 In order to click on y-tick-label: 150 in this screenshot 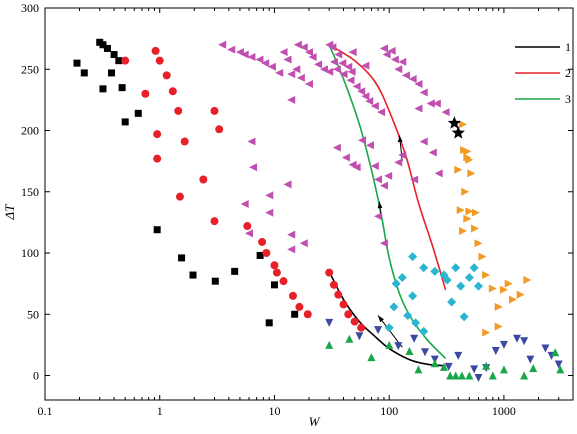, I will do `click(30, 192)`.